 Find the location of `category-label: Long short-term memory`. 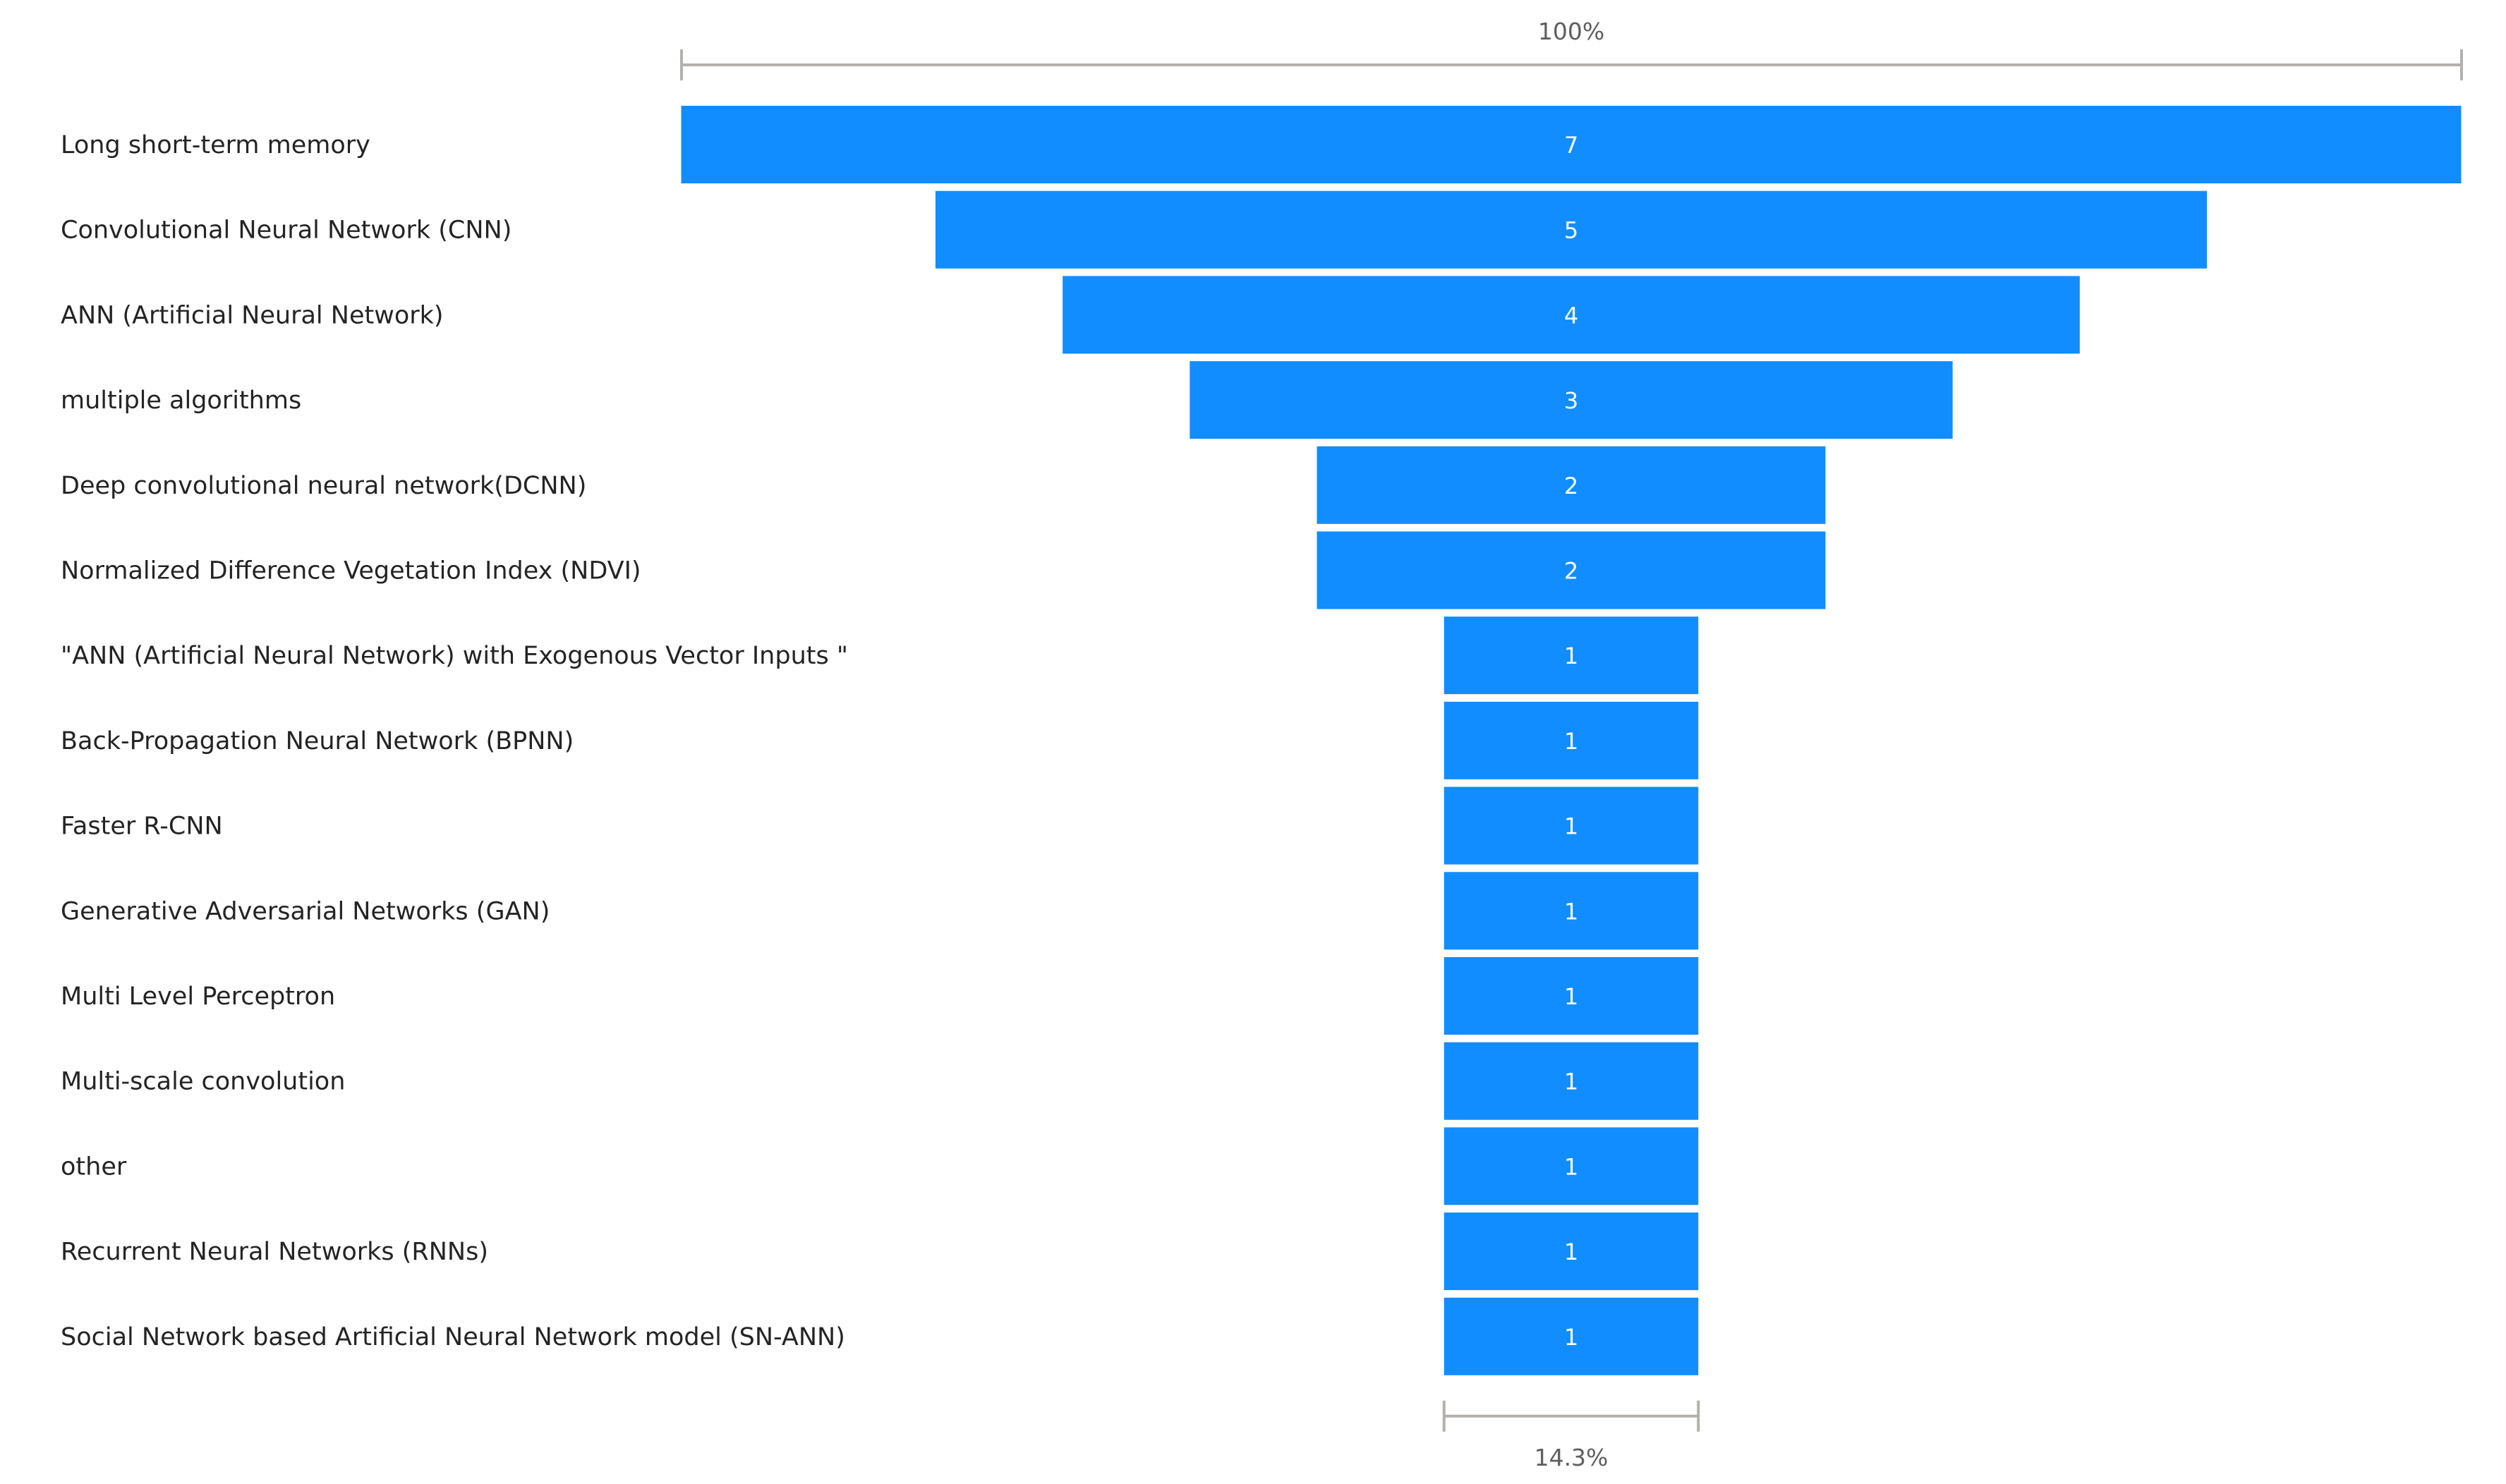

category-label: Long short-term memory is located at coordinates (215, 145).